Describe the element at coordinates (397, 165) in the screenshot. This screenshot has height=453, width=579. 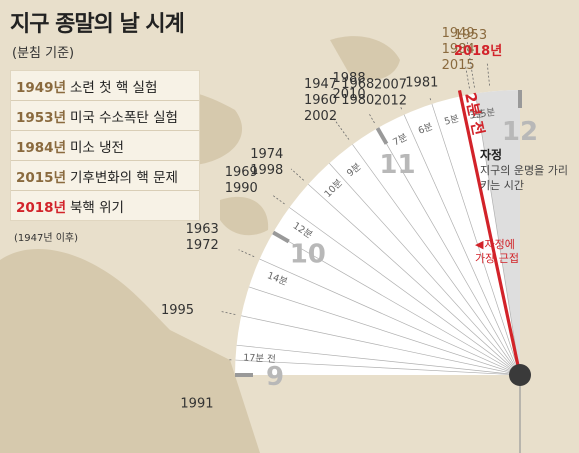
I see `hour-numeral: 11` at that location.